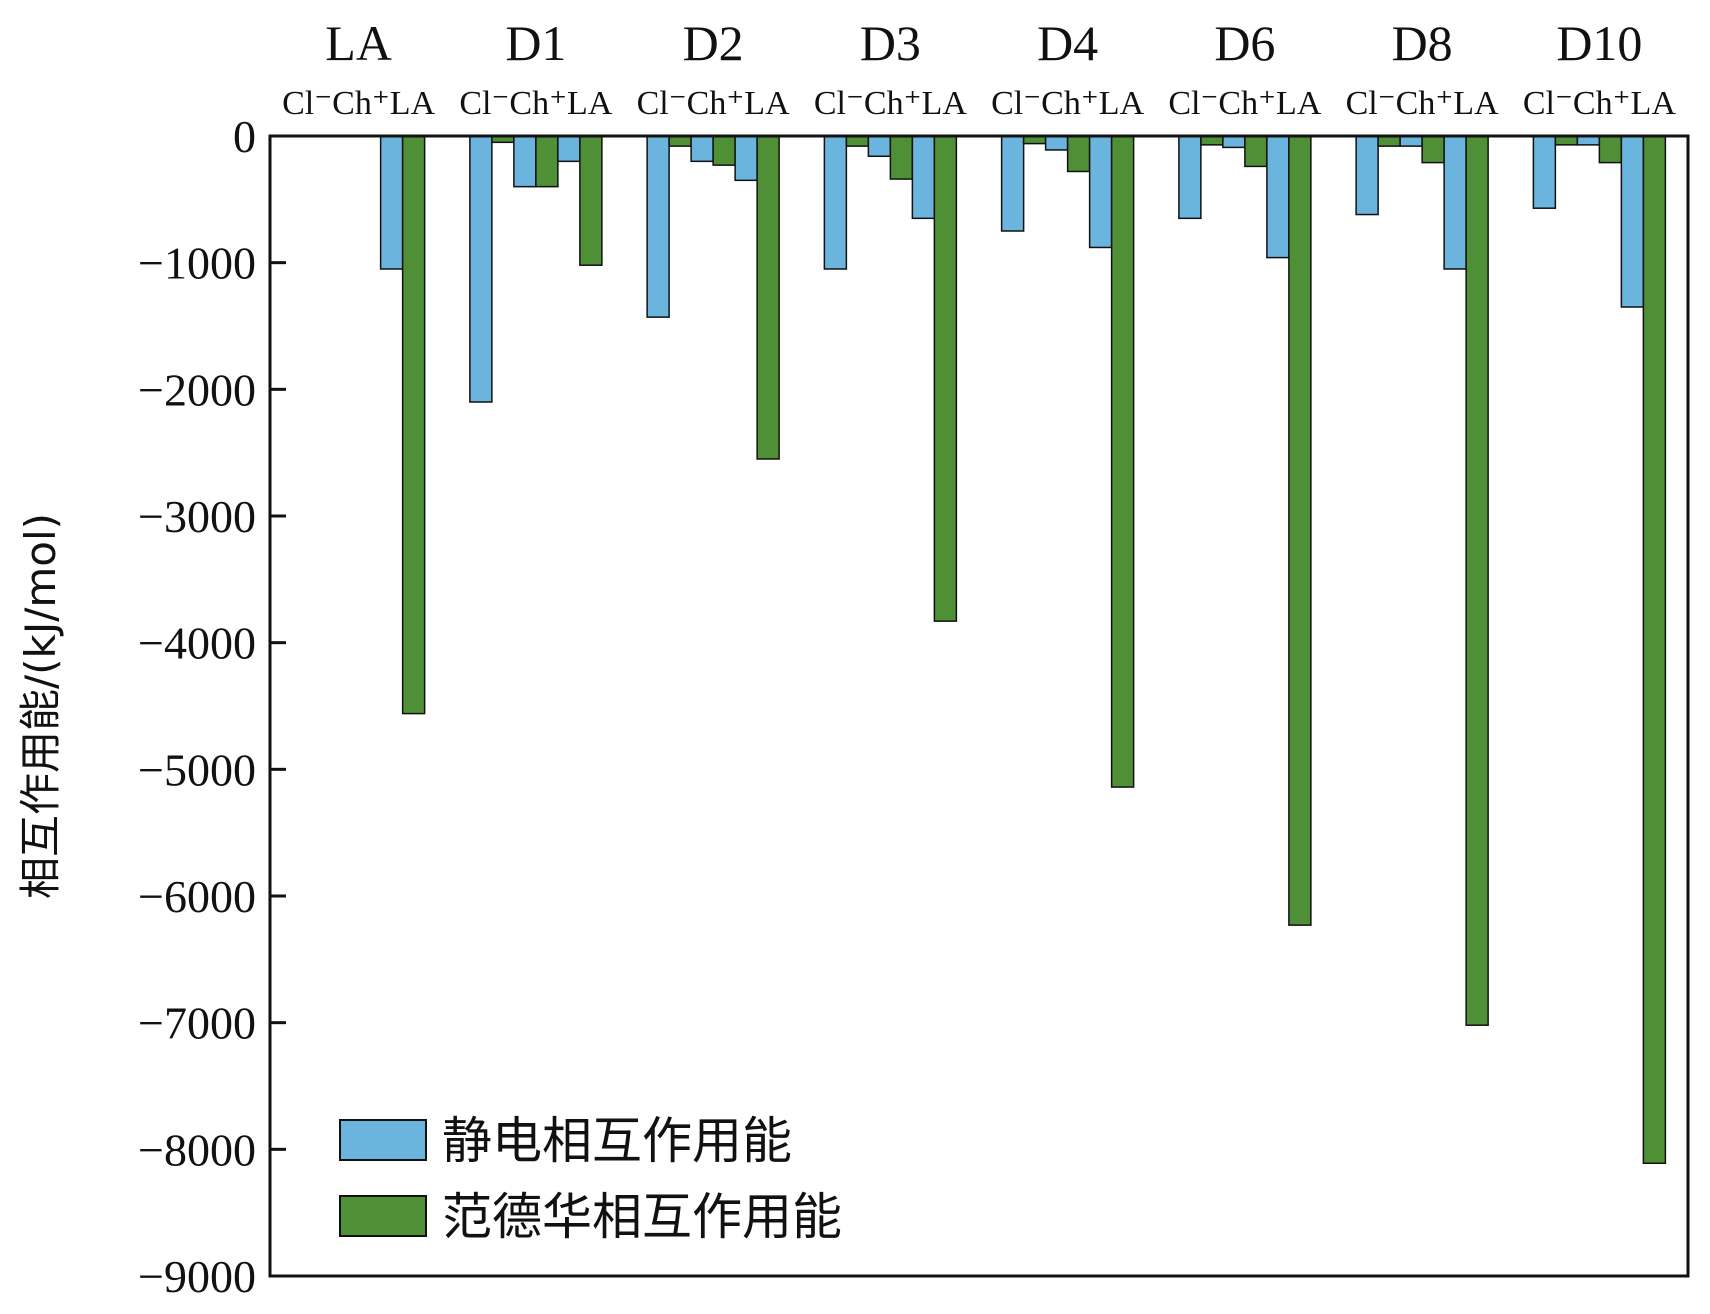 This screenshot has width=1710, height=1314. Describe the element at coordinates (197, 1149) in the screenshot. I see `y-tick-label: −8000` at that location.